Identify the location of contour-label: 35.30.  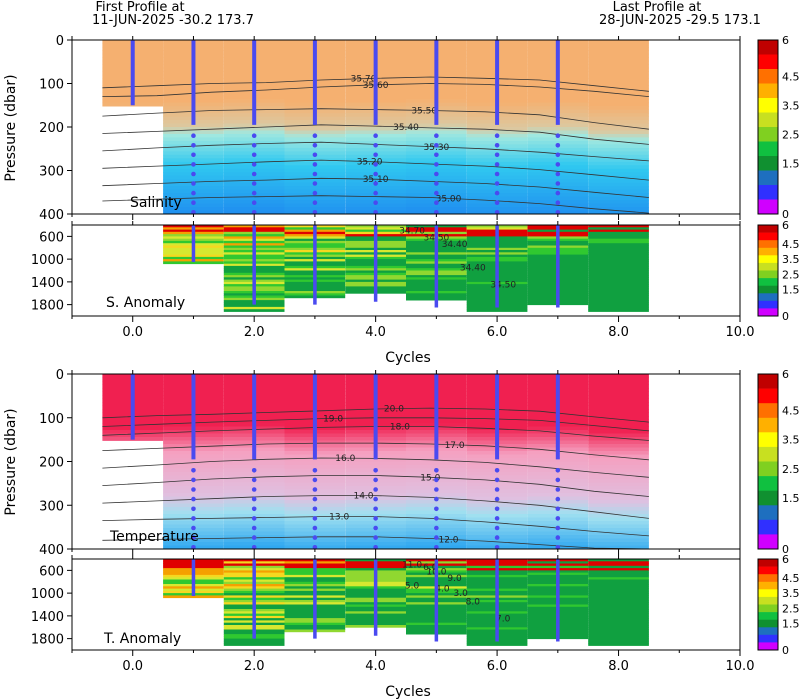
(437, 148).